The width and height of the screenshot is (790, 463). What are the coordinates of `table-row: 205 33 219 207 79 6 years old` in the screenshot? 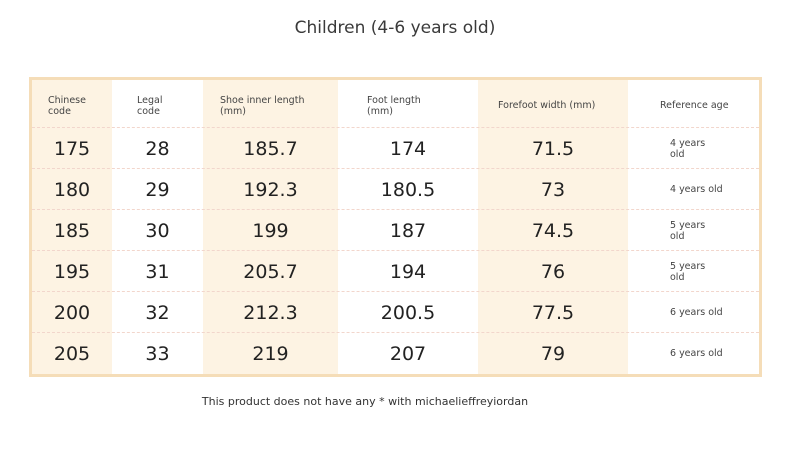 It's located at (395, 353).